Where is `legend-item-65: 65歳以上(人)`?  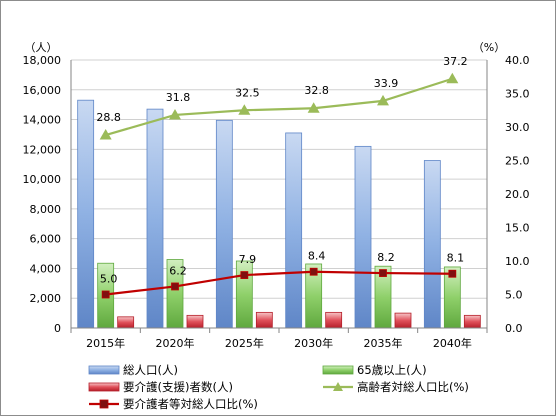 legend-item-65: 65歳以上(人) is located at coordinates (374, 370).